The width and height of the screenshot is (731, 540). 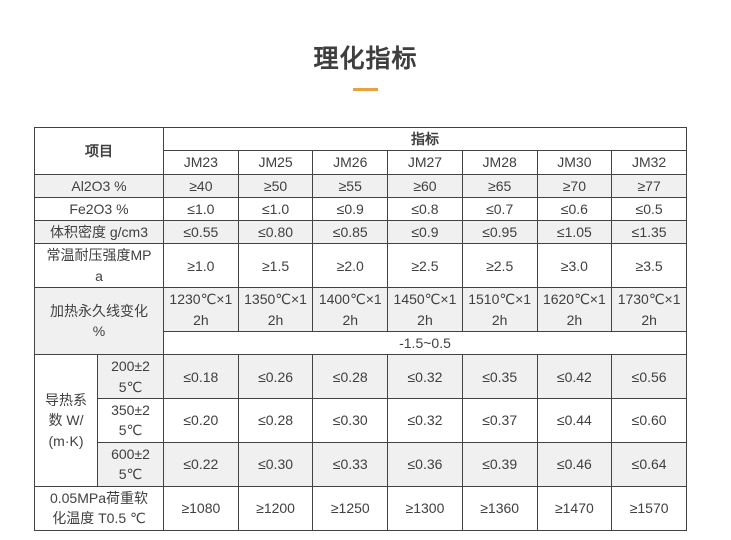 What do you see at coordinates (365, 59) in the screenshot?
I see `page-title: 理化指标` at bounding box center [365, 59].